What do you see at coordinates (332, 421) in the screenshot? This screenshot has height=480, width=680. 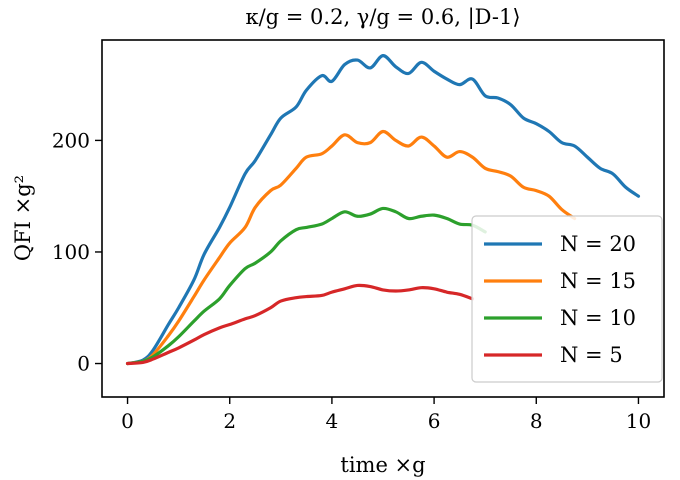 I see `x-tick-label: 4` at bounding box center [332, 421].